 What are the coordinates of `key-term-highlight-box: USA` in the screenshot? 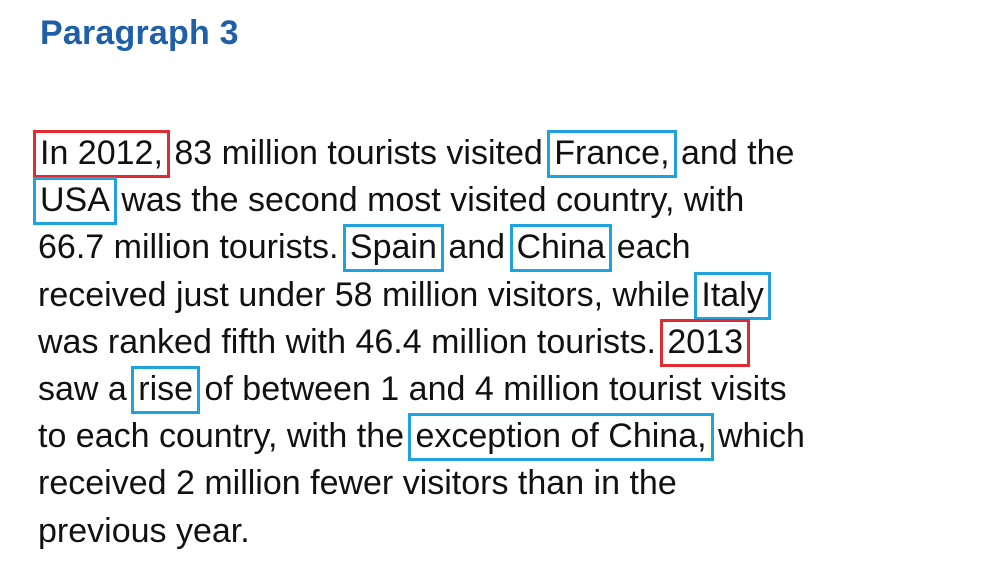 It's located at (75, 201).